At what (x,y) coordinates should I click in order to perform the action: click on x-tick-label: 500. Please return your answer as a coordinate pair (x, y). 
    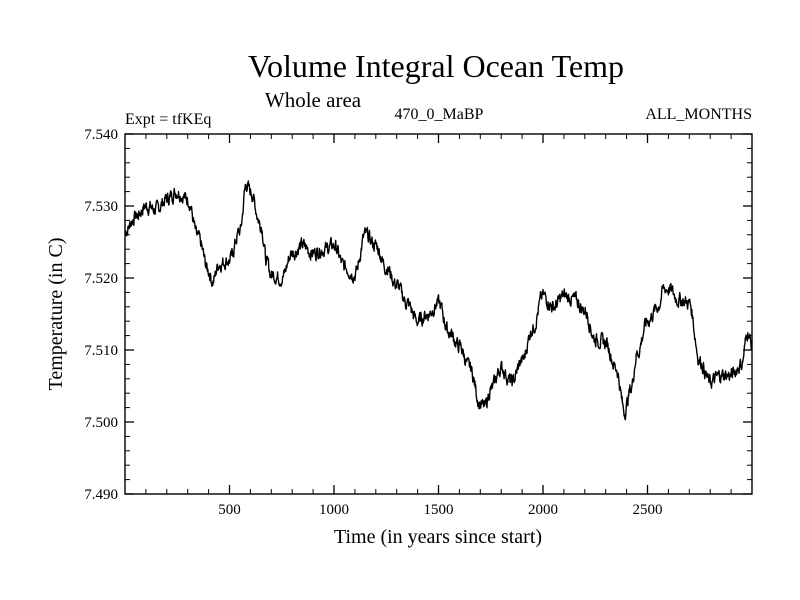
    Looking at the image, I should click on (229, 510).